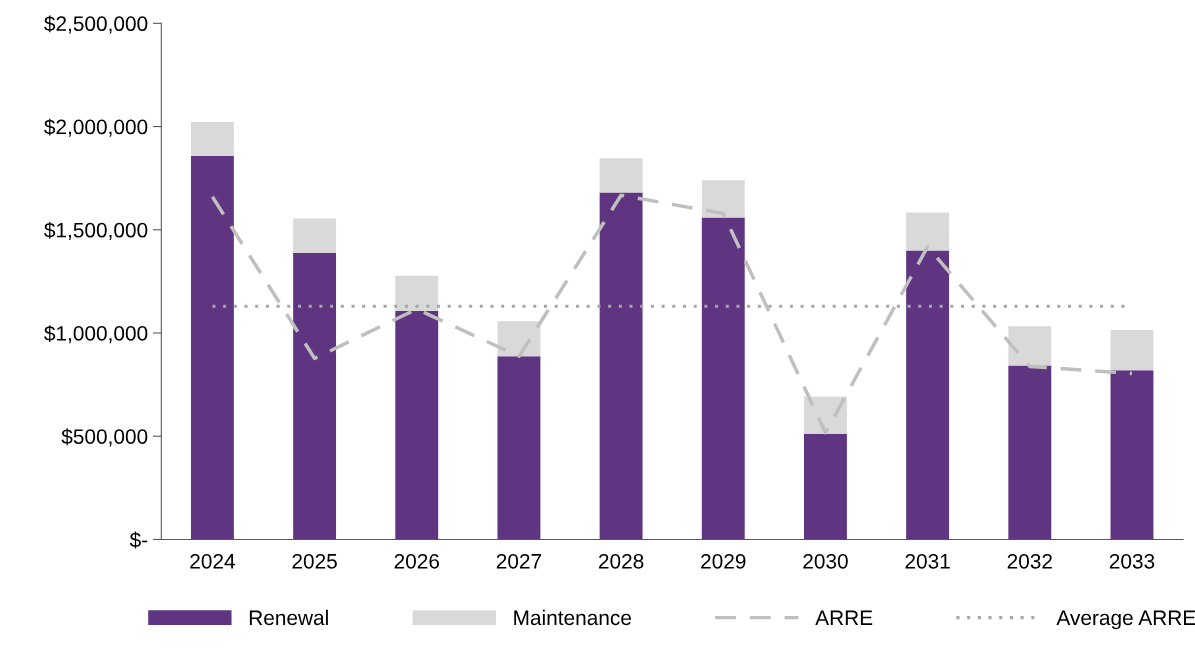 The image size is (1195, 666). Describe the element at coordinates (621, 561) in the screenshot. I see `x-tick-label: 2028` at that location.